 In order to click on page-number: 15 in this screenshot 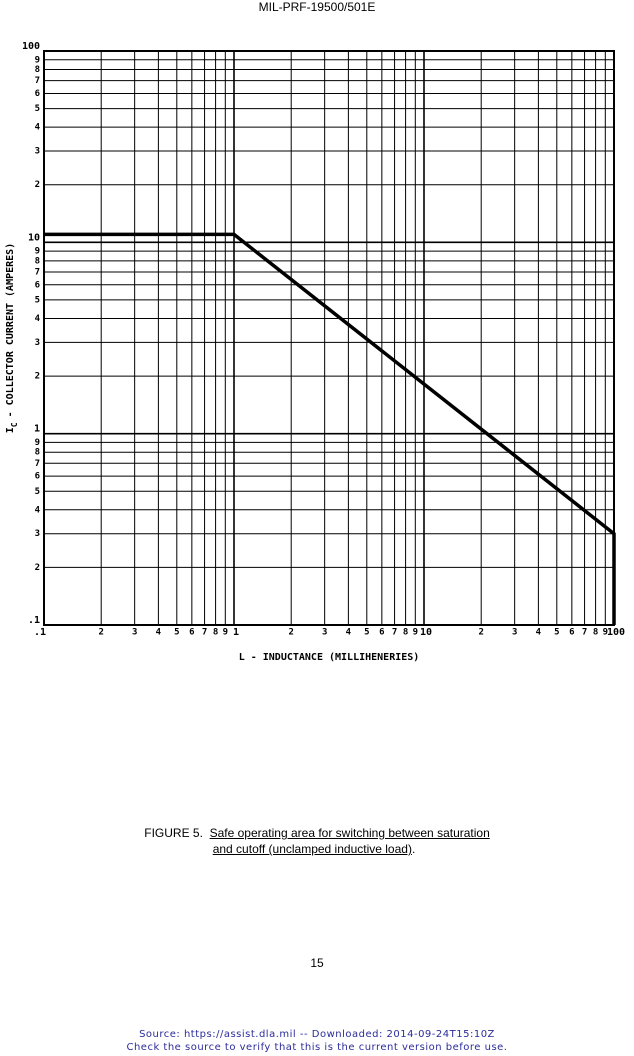, I will do `click(317, 963)`.